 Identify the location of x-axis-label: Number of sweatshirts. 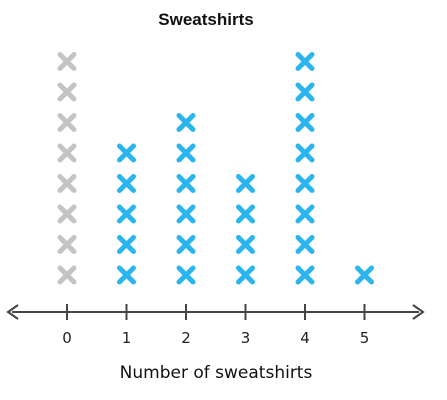
(216, 373).